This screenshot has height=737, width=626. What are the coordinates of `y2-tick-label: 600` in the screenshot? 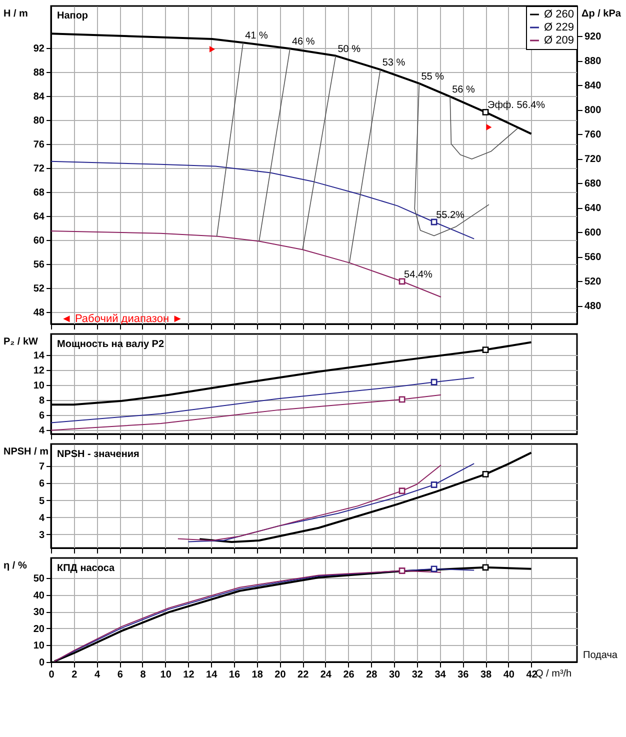 It's located at (593, 233).